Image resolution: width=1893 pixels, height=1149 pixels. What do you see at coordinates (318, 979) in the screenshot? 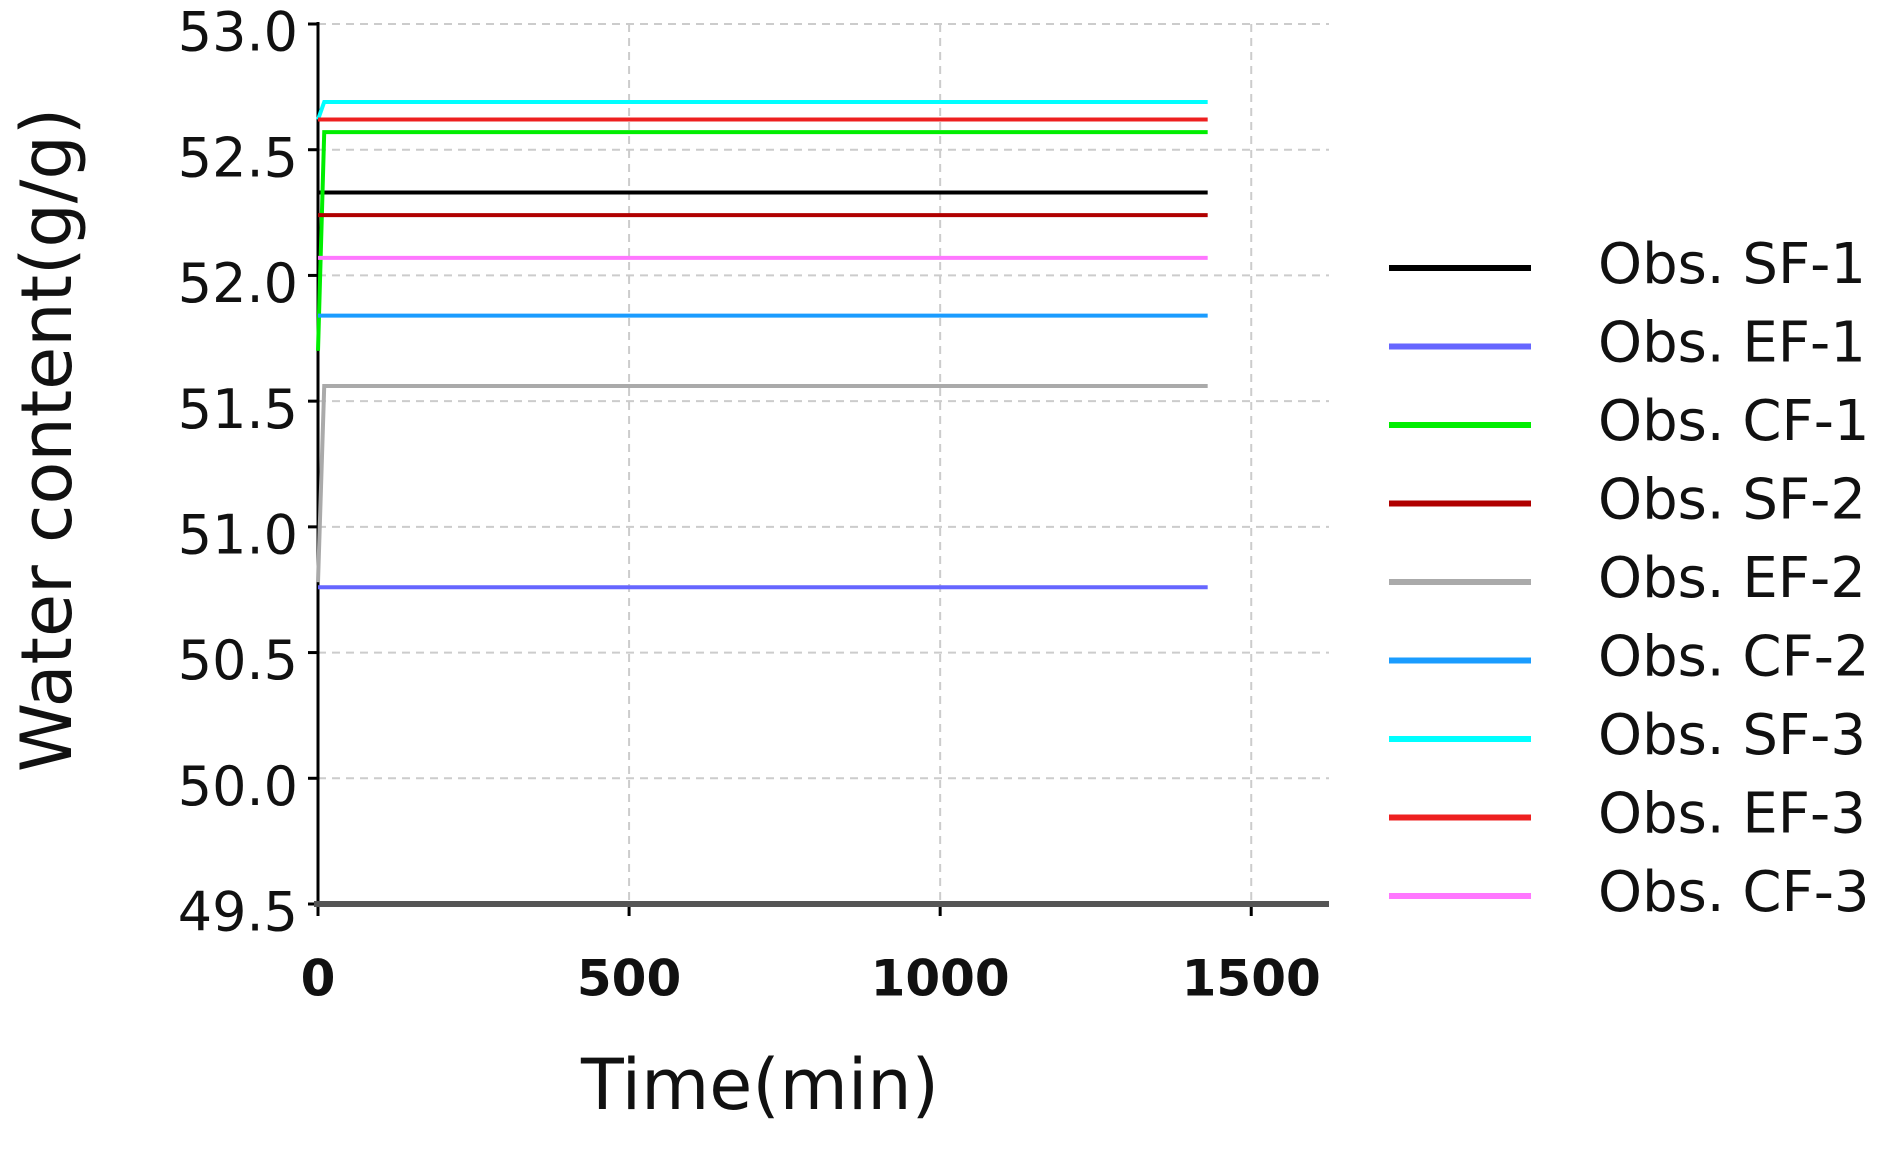
I see `x-tick-label: 0` at bounding box center [318, 979].